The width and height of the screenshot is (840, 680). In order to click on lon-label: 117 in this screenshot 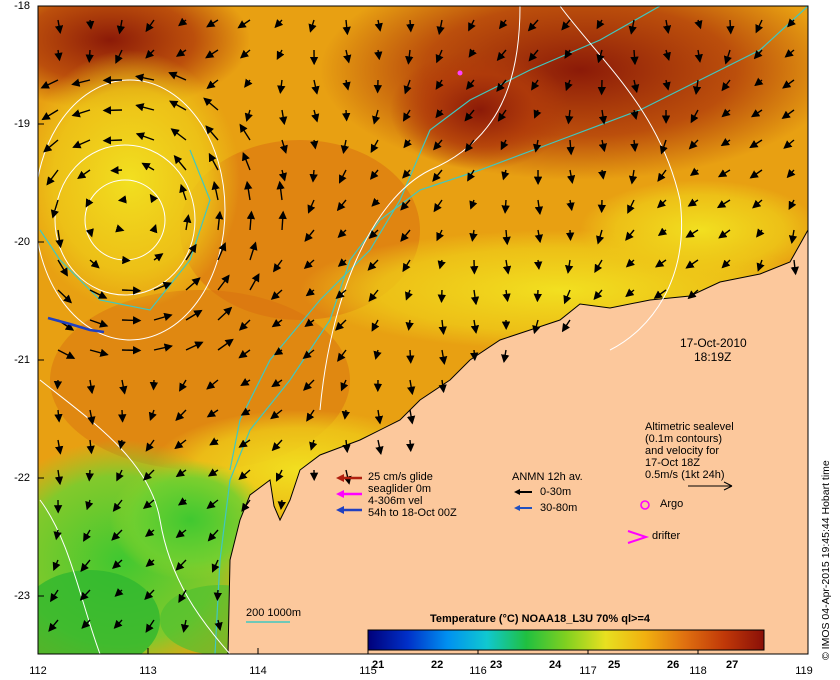, I will do `click(588, 671)`.